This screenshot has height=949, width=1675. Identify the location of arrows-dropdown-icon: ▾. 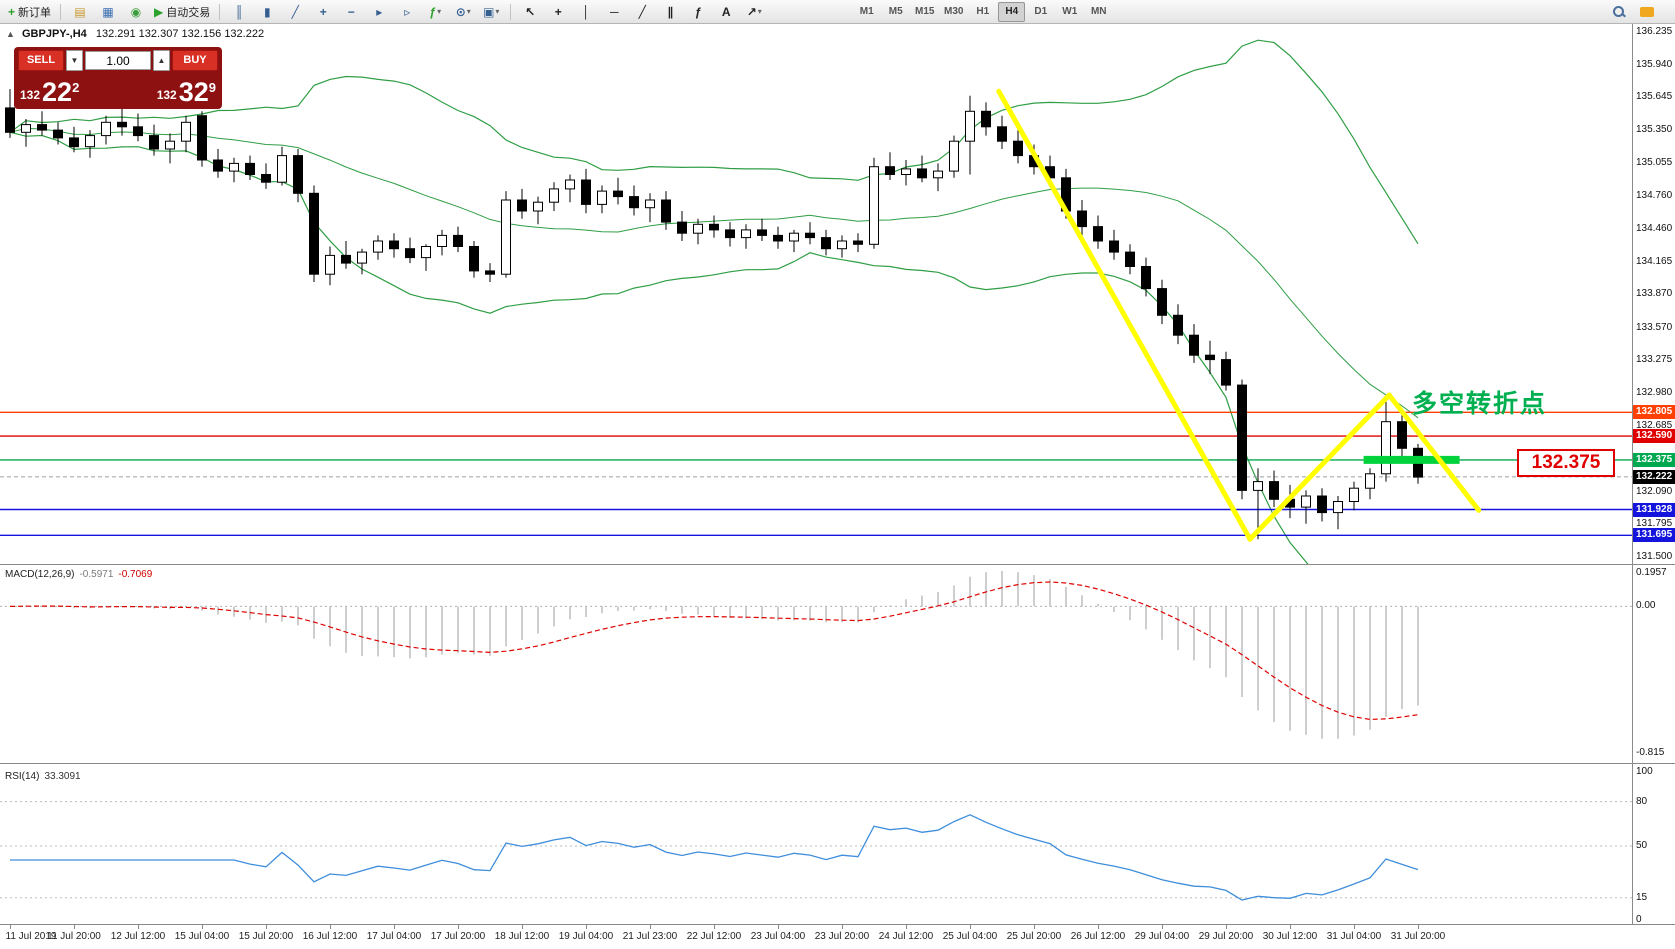
(759, 11).